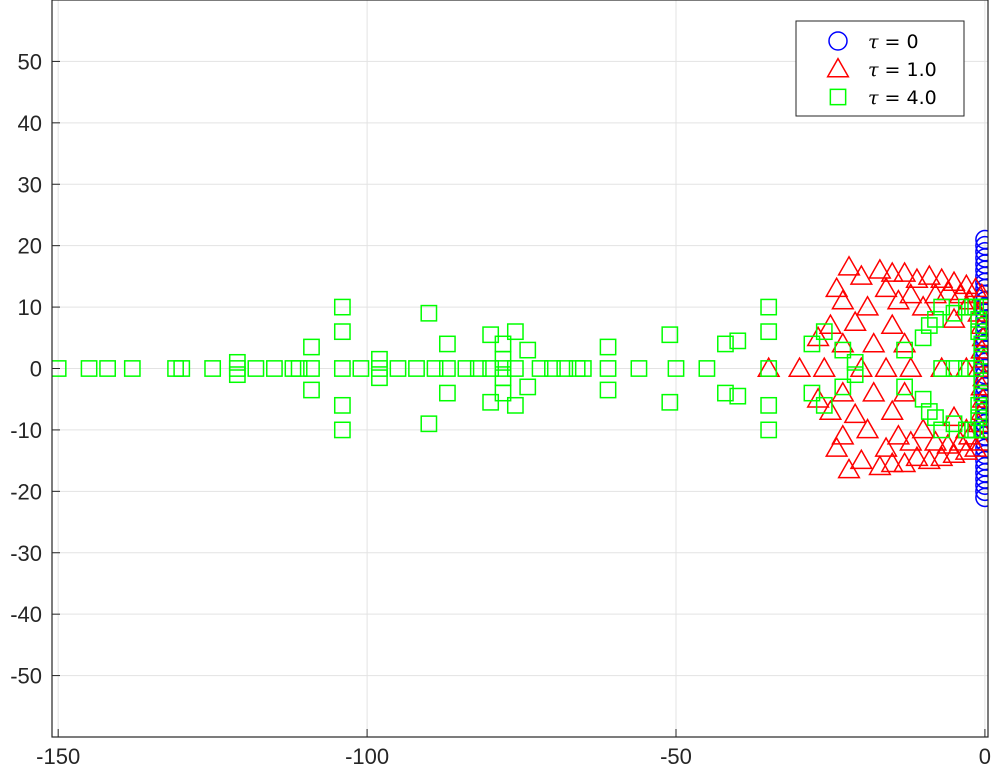  Describe the element at coordinates (30, 307) in the screenshot. I see `y-tick-label: 10` at that location.